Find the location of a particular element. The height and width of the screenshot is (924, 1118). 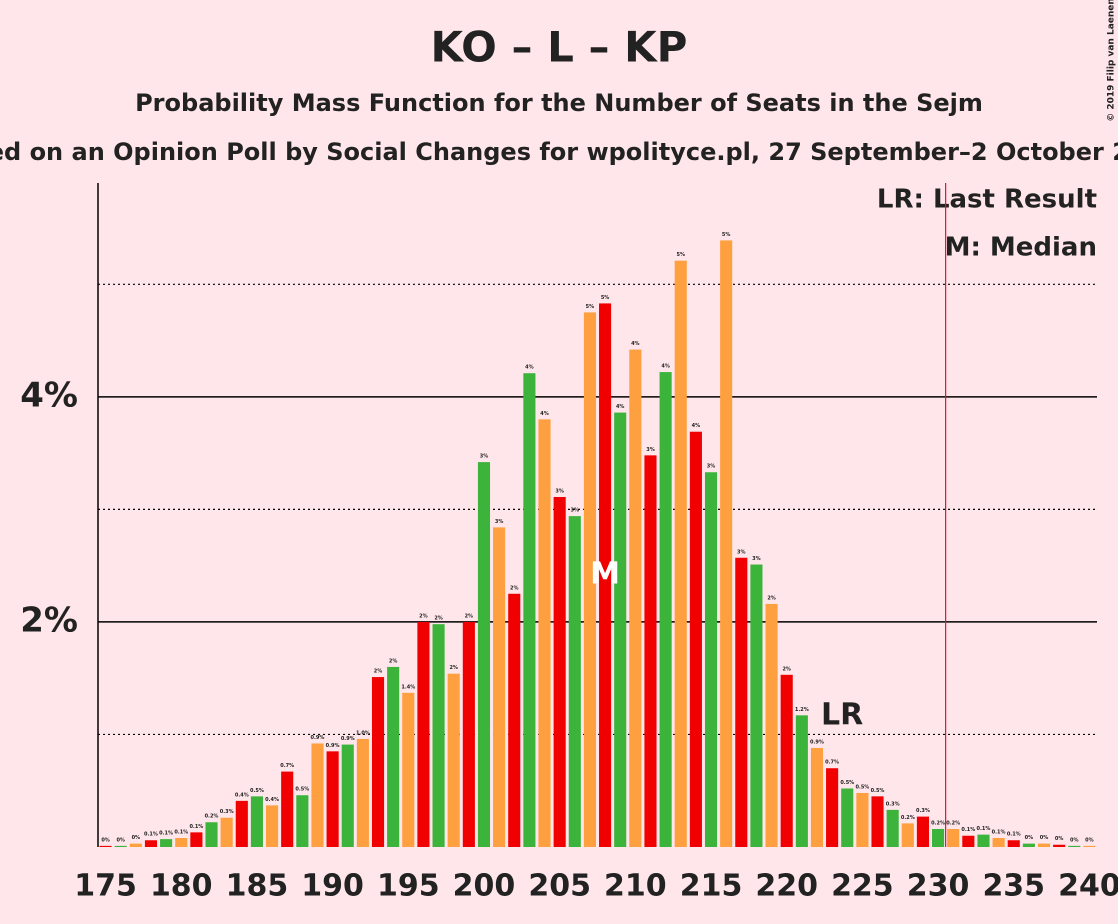

value-label: 1.2% is located at coordinates (802, 710).